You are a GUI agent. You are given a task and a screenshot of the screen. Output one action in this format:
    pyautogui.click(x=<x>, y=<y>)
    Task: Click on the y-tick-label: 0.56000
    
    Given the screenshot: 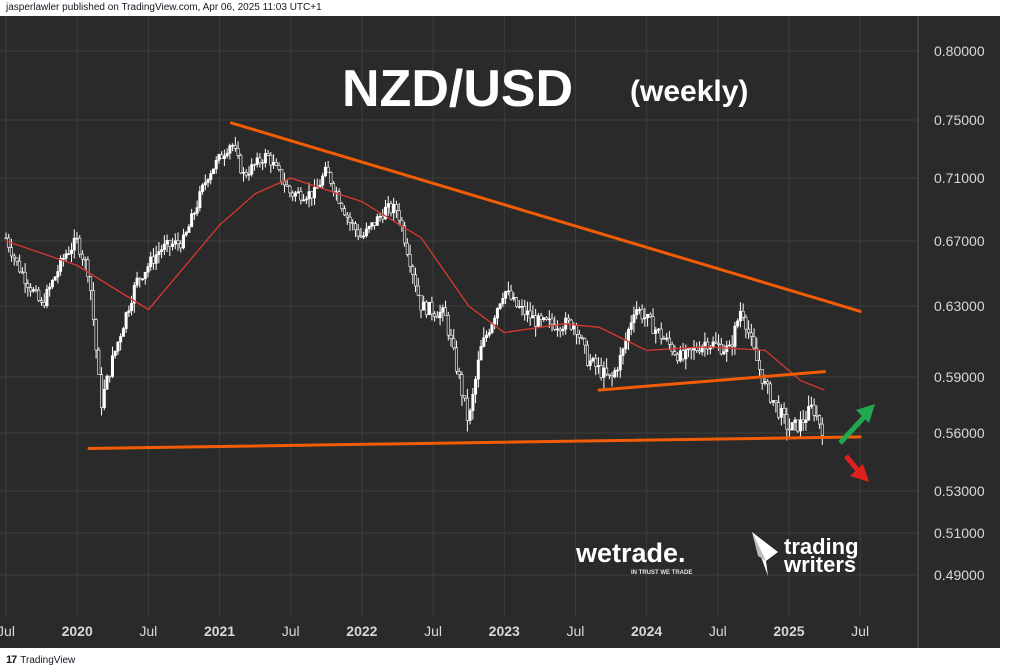 What is the action you would take?
    pyautogui.click(x=959, y=433)
    